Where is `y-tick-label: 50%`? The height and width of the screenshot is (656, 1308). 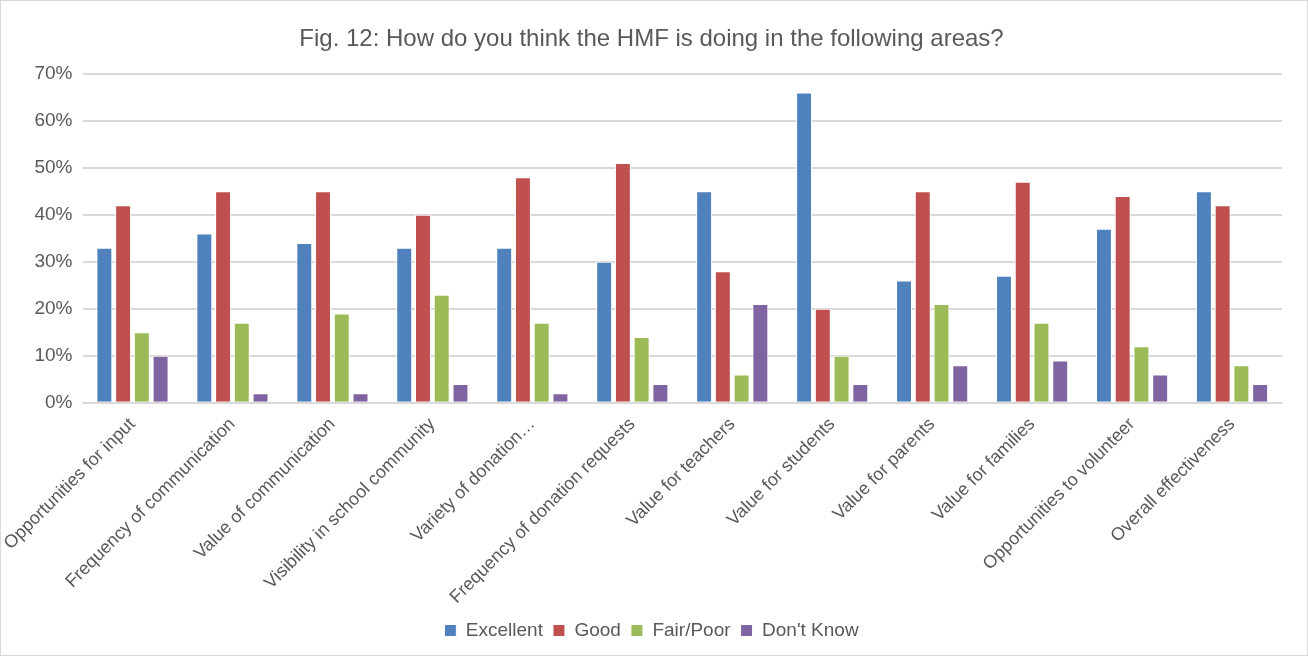 y-tick-label: 50% is located at coordinates (53, 167).